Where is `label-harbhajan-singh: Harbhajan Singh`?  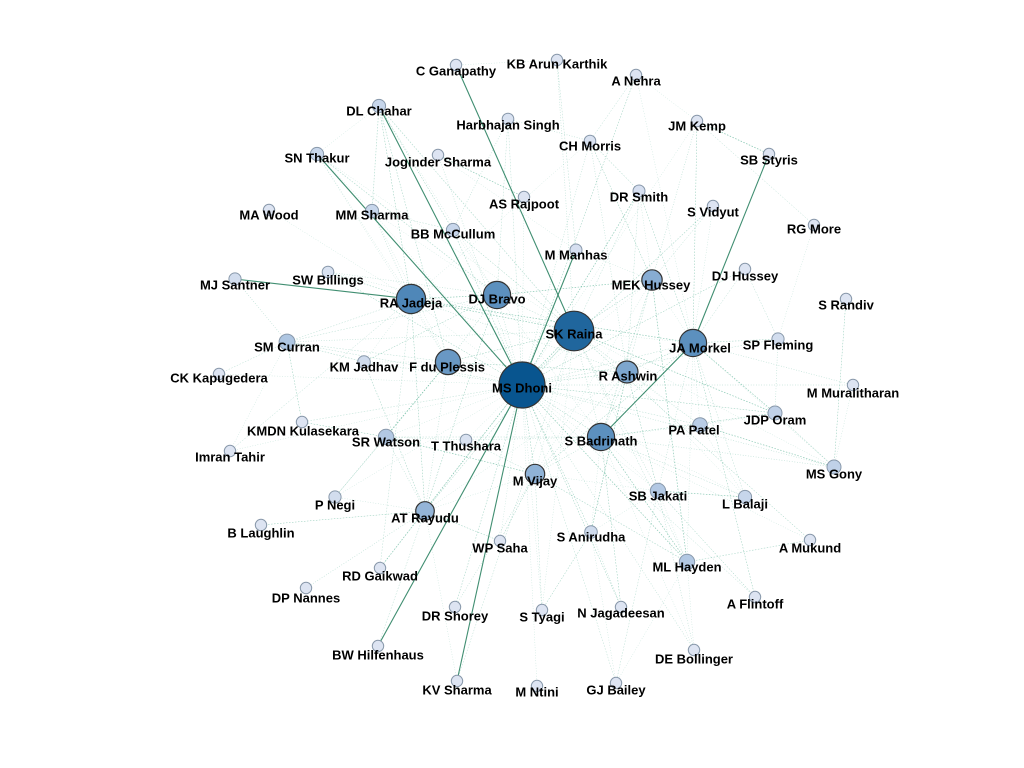
label-harbhajan-singh: Harbhajan Singh is located at coordinates (507, 124).